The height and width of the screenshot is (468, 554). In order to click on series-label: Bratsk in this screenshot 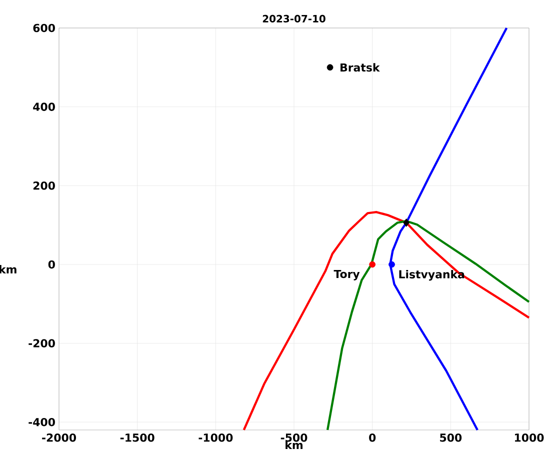, I will do `click(360, 67)`.